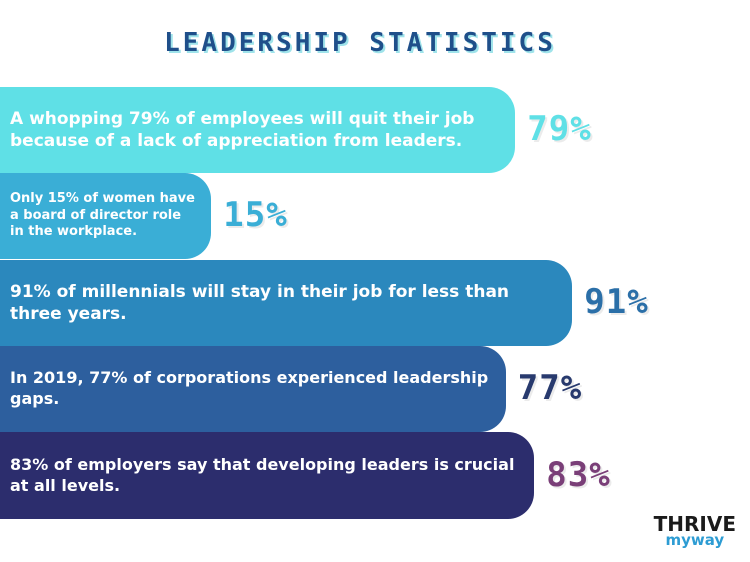 The width and height of the screenshot is (750, 562). Describe the element at coordinates (550, 388) in the screenshot. I see `bar-value-label: 77%` at that location.